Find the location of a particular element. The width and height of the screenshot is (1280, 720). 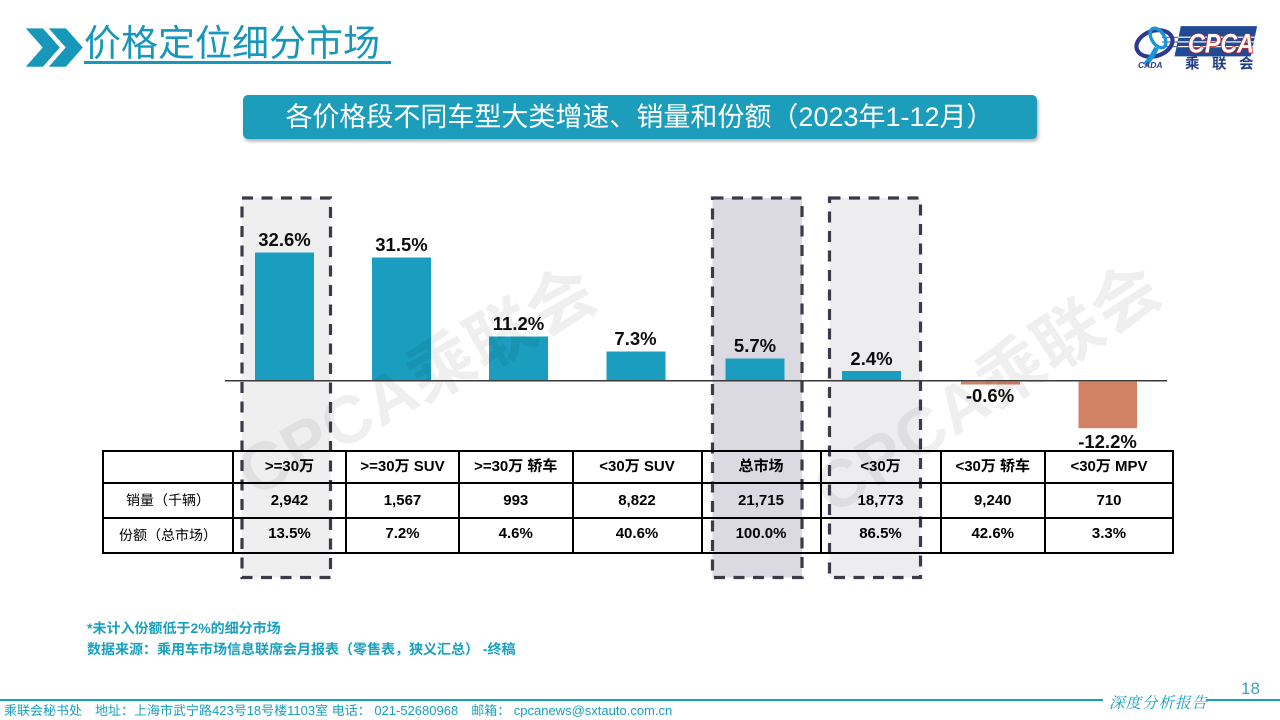

svg-text: CADA is located at coordinates (1150, 65).